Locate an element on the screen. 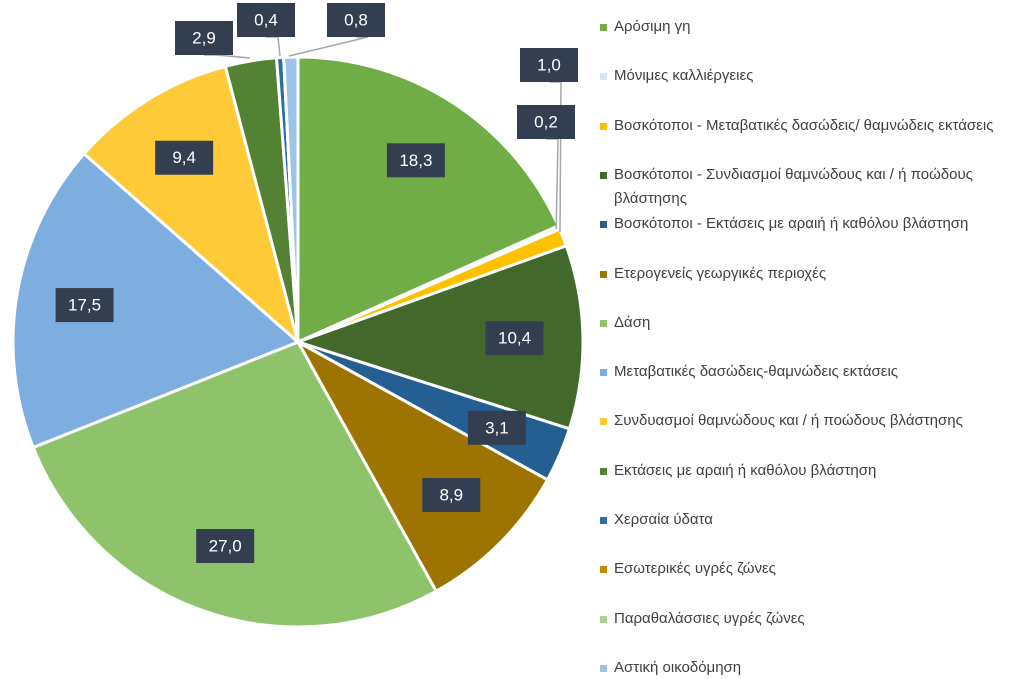 This screenshot has width=1021, height=679. legend-label: Ετερογενείς γεωργικές περιοχές is located at coordinates (720, 273).